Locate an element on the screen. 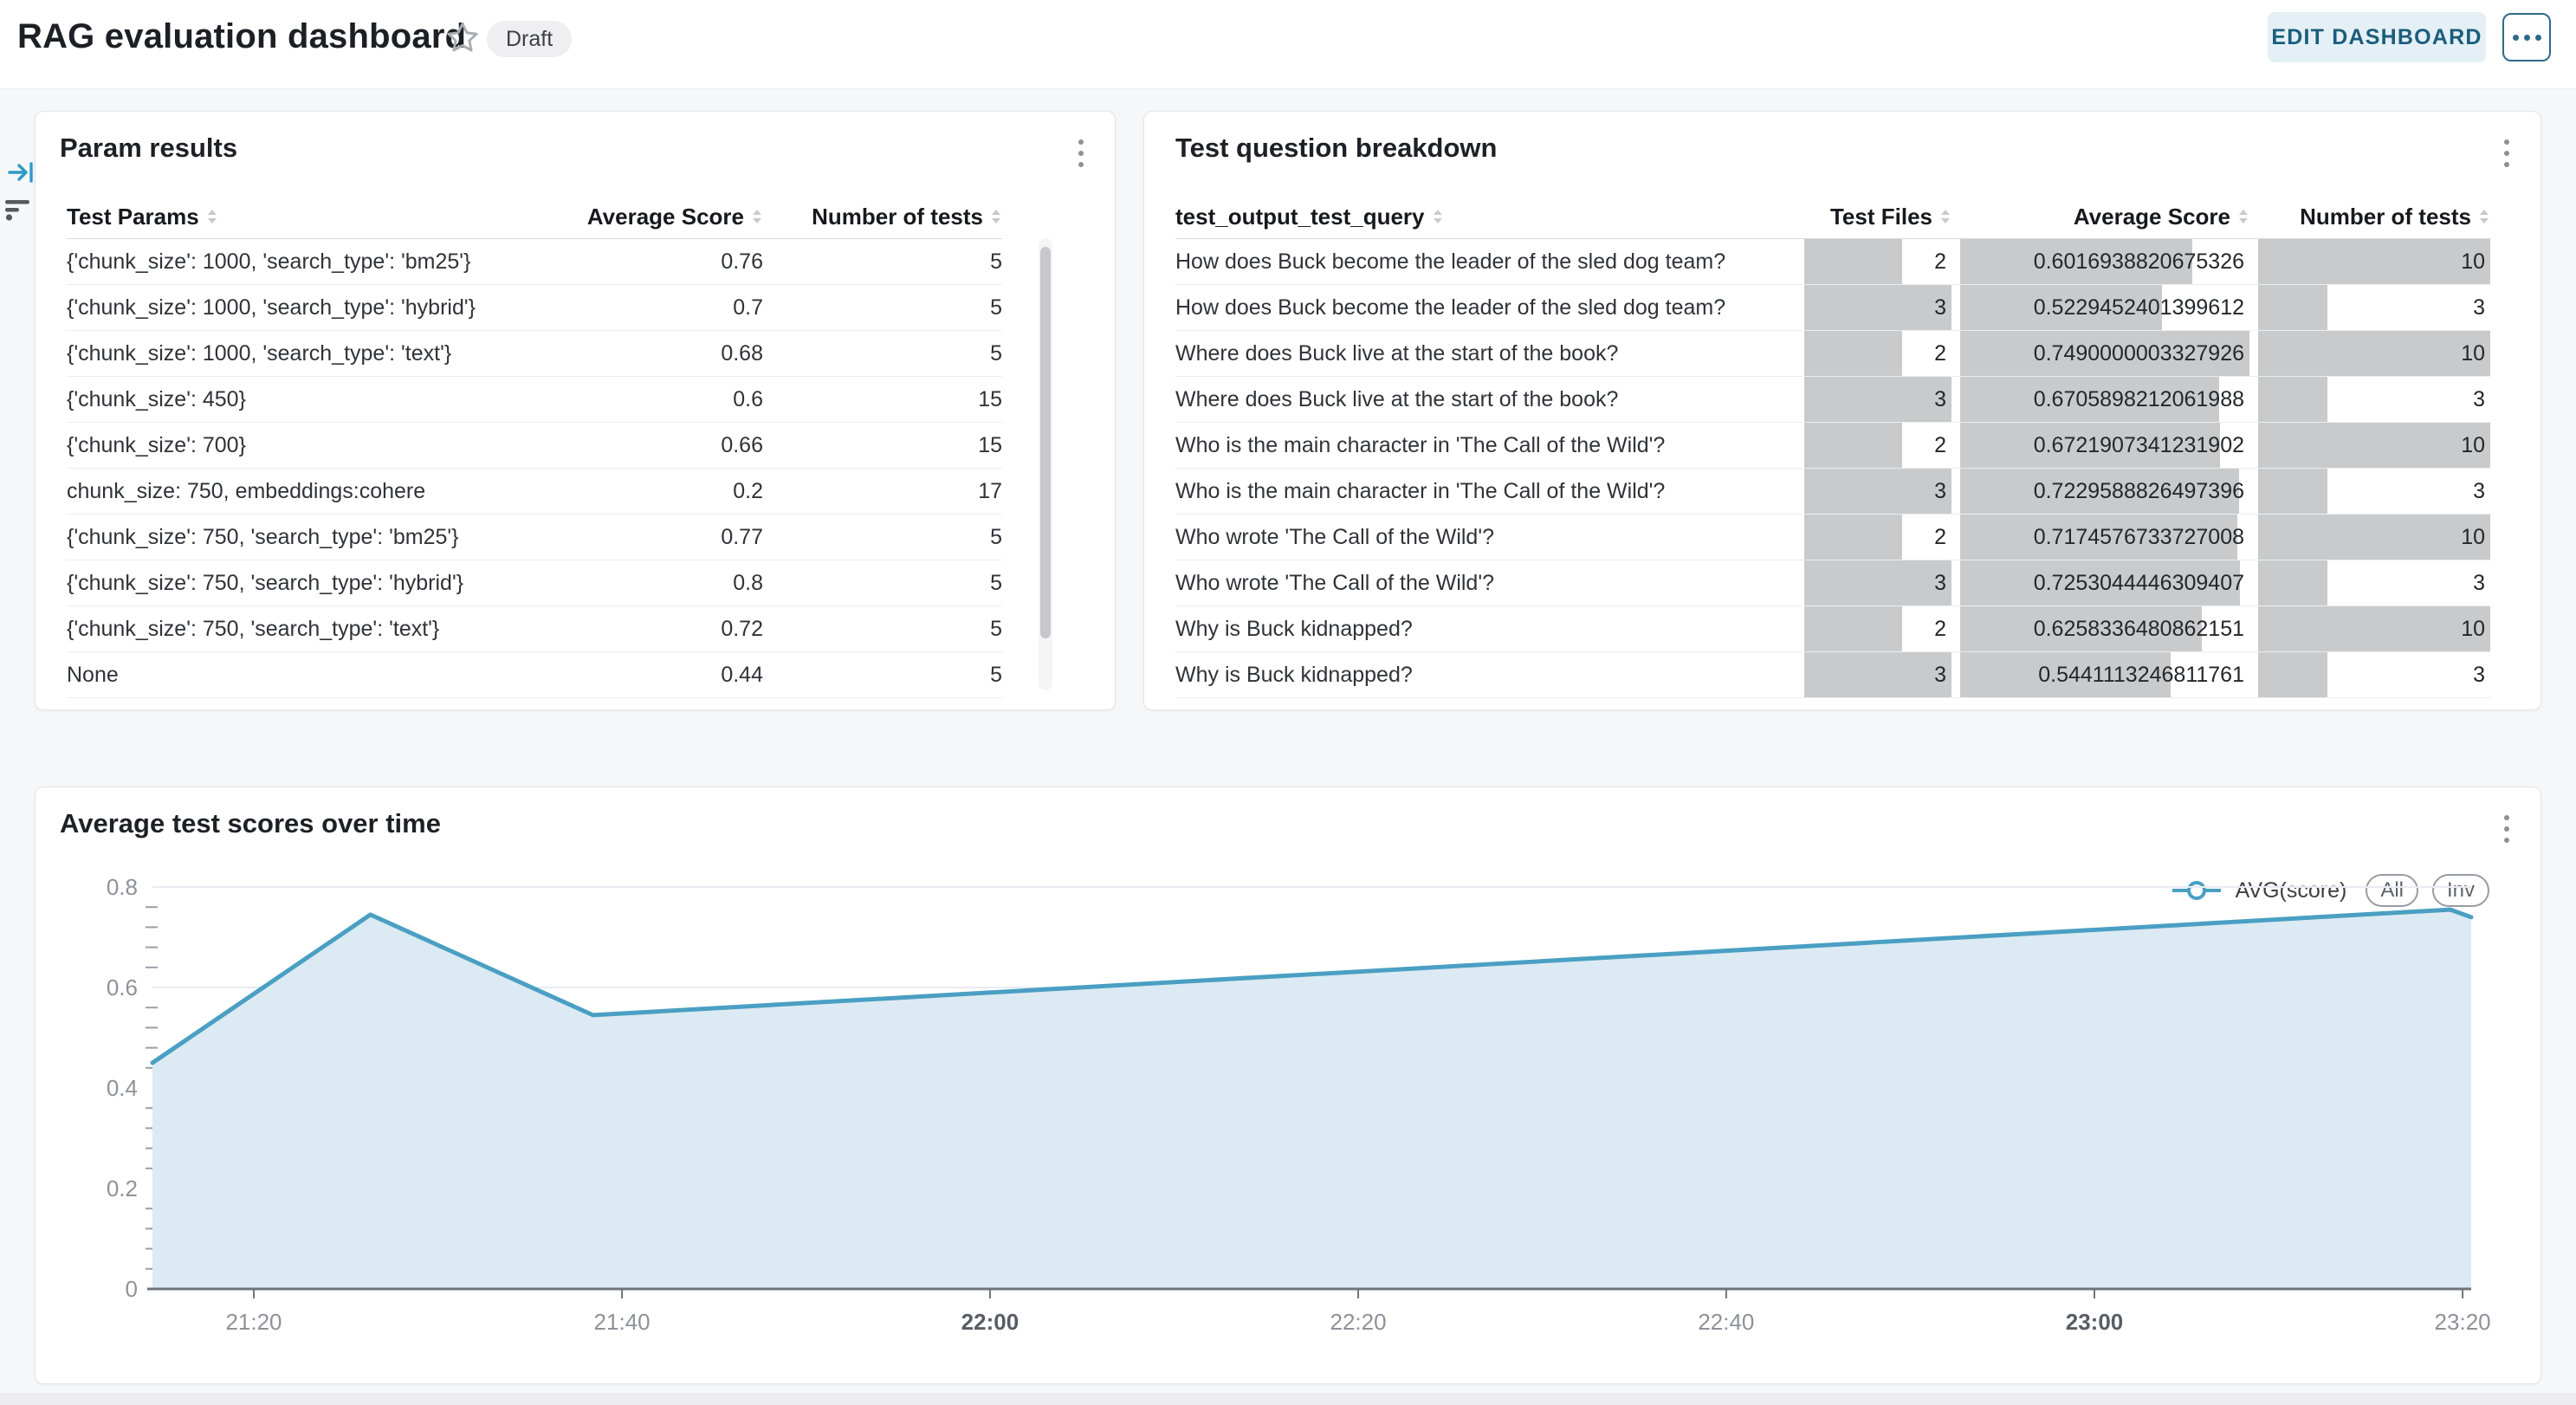  widget-title: Param results is located at coordinates (149, 148).